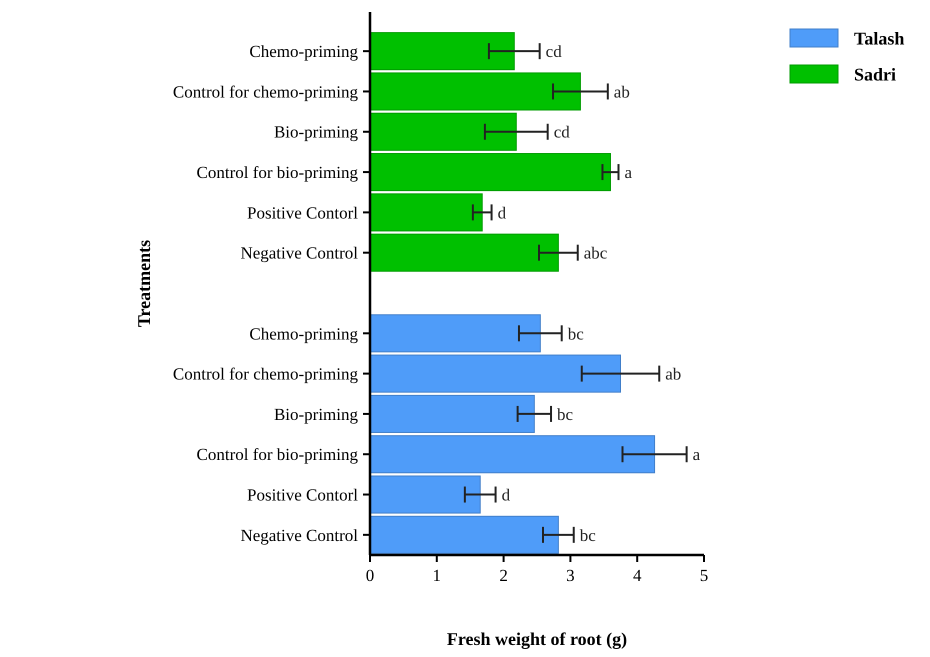 This screenshot has height=657, width=930. I want to click on x-tick-label: 4, so click(637, 575).